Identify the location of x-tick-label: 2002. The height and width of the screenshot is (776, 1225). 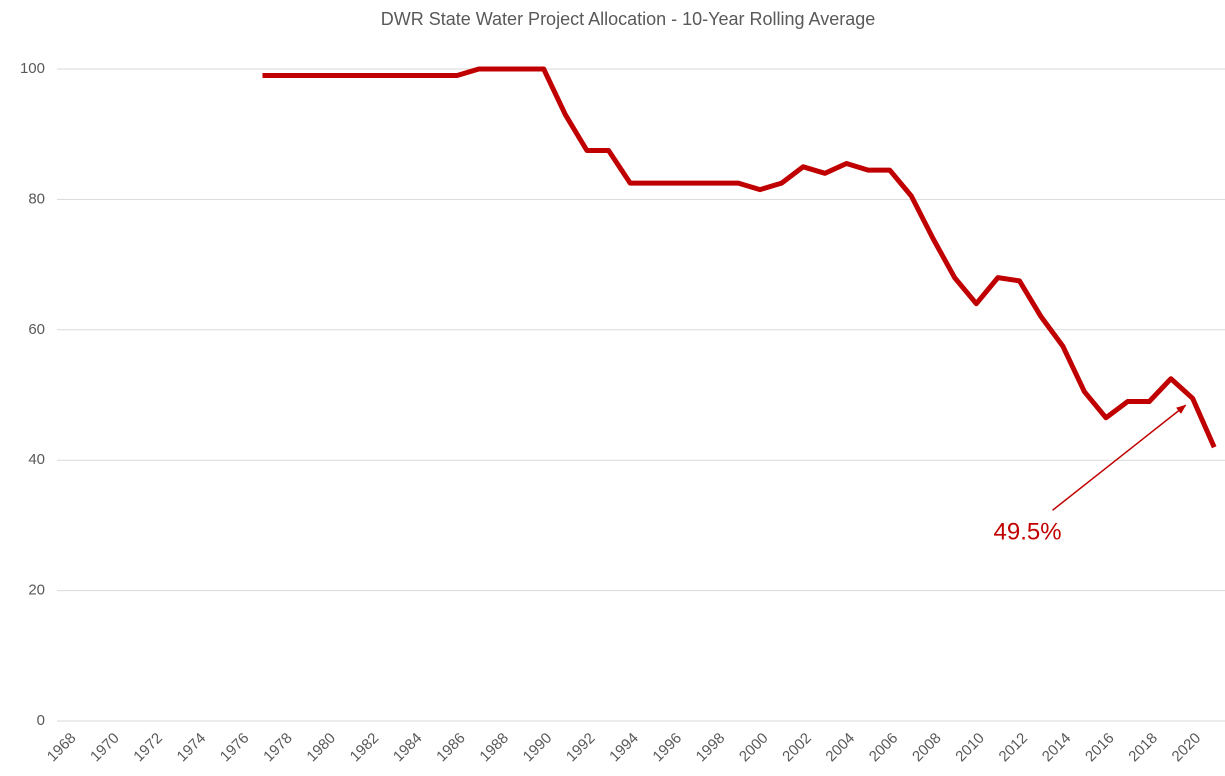
(797, 748).